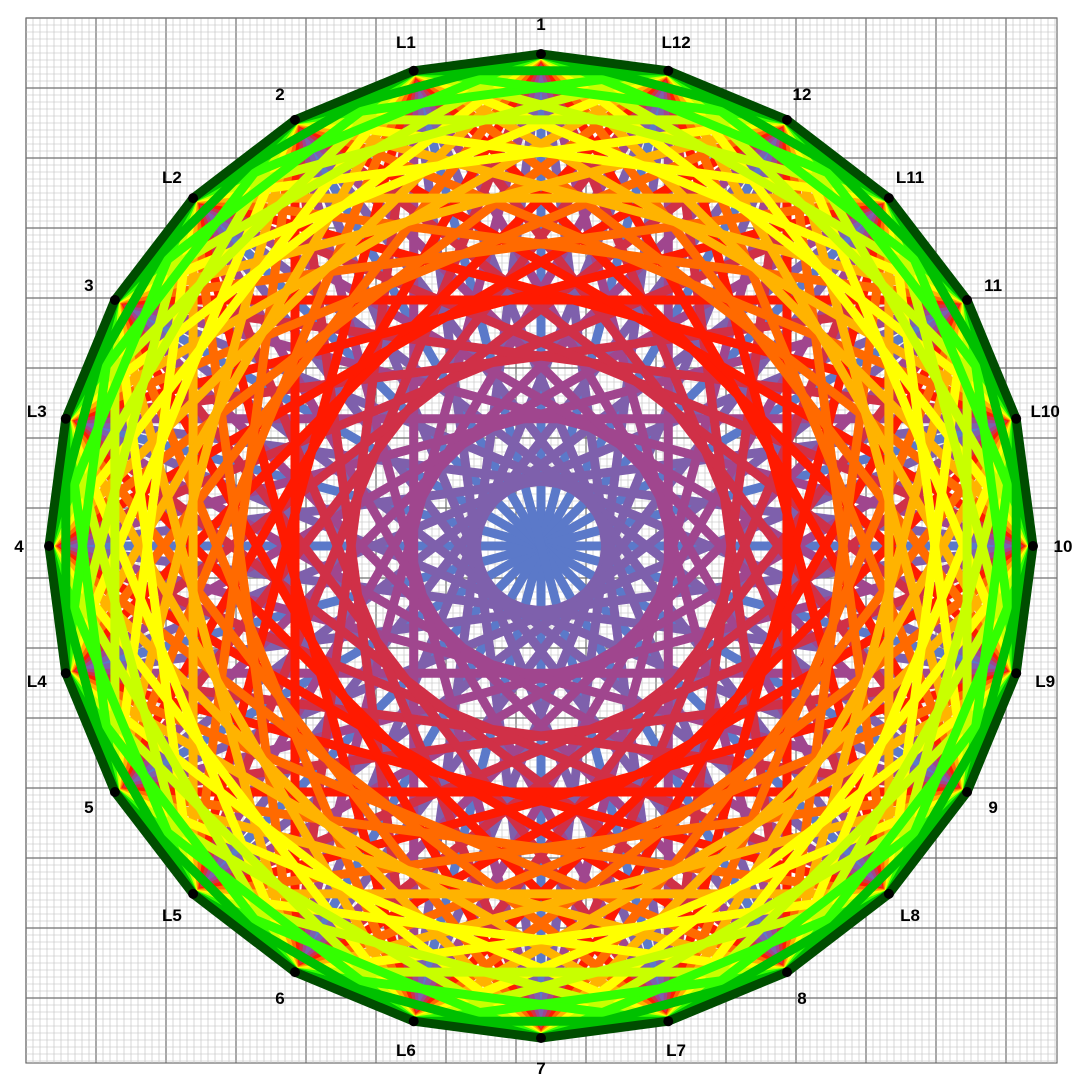  What do you see at coordinates (992, 807) in the screenshot?
I see `vertex-label: 9` at bounding box center [992, 807].